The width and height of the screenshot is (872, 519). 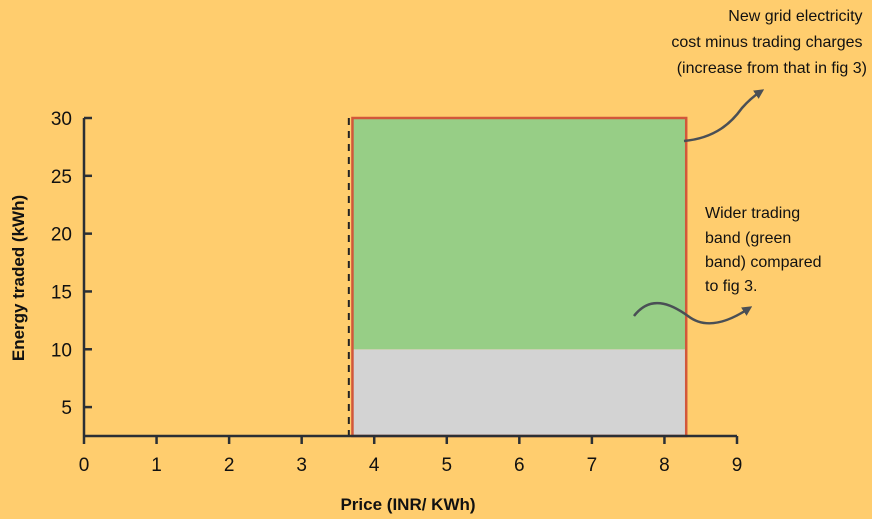 I want to click on annotation-trading-band-line-4: to fig 3., so click(x=731, y=286).